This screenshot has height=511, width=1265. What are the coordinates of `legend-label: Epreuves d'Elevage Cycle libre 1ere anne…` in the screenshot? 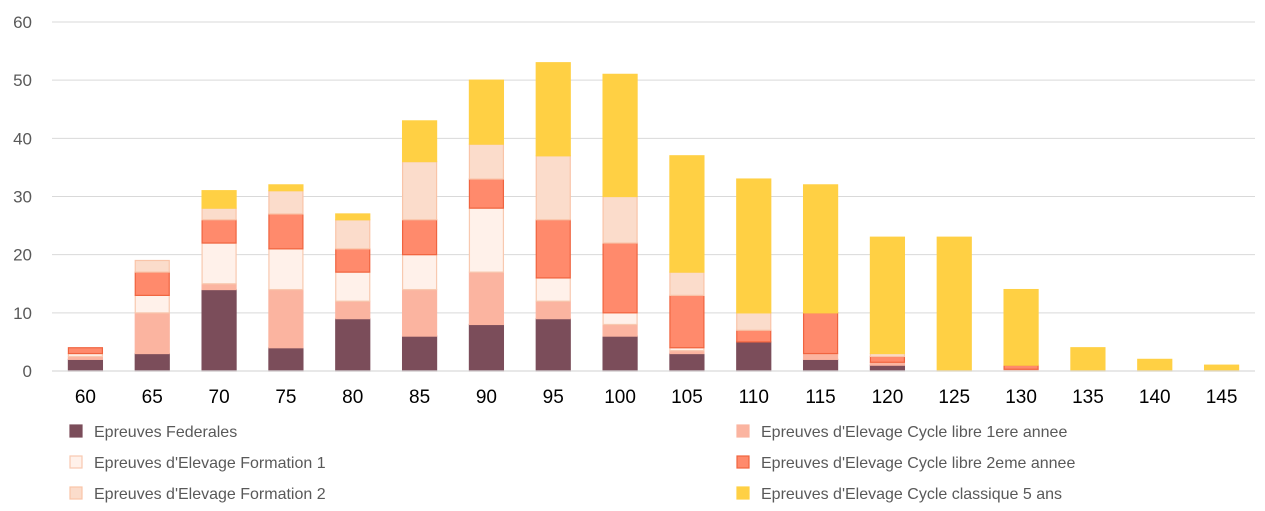 It's located at (914, 432).